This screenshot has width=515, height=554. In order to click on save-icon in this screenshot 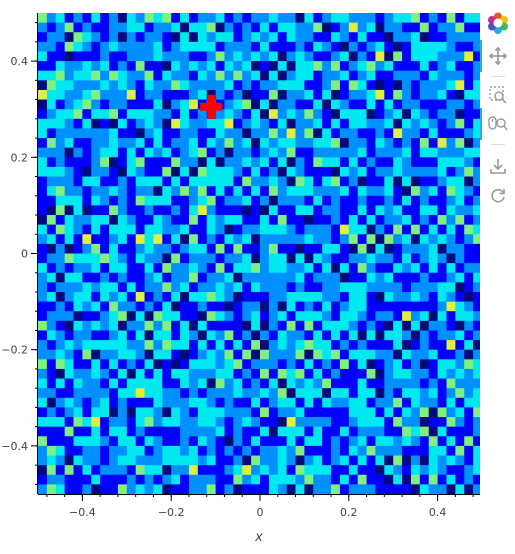, I will do `click(498, 166)`.